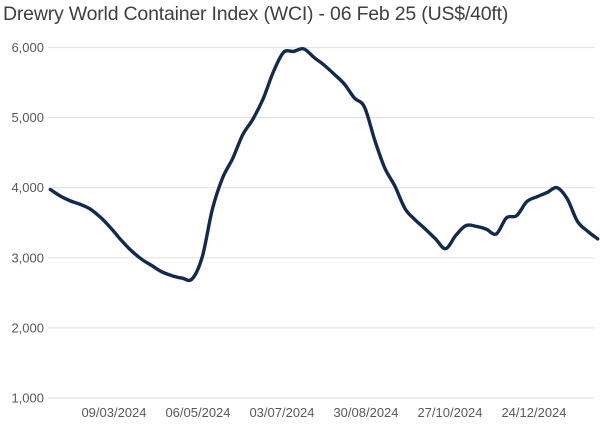 The height and width of the screenshot is (429, 600). I want to click on y-axis-label: 4,000, so click(27, 187).